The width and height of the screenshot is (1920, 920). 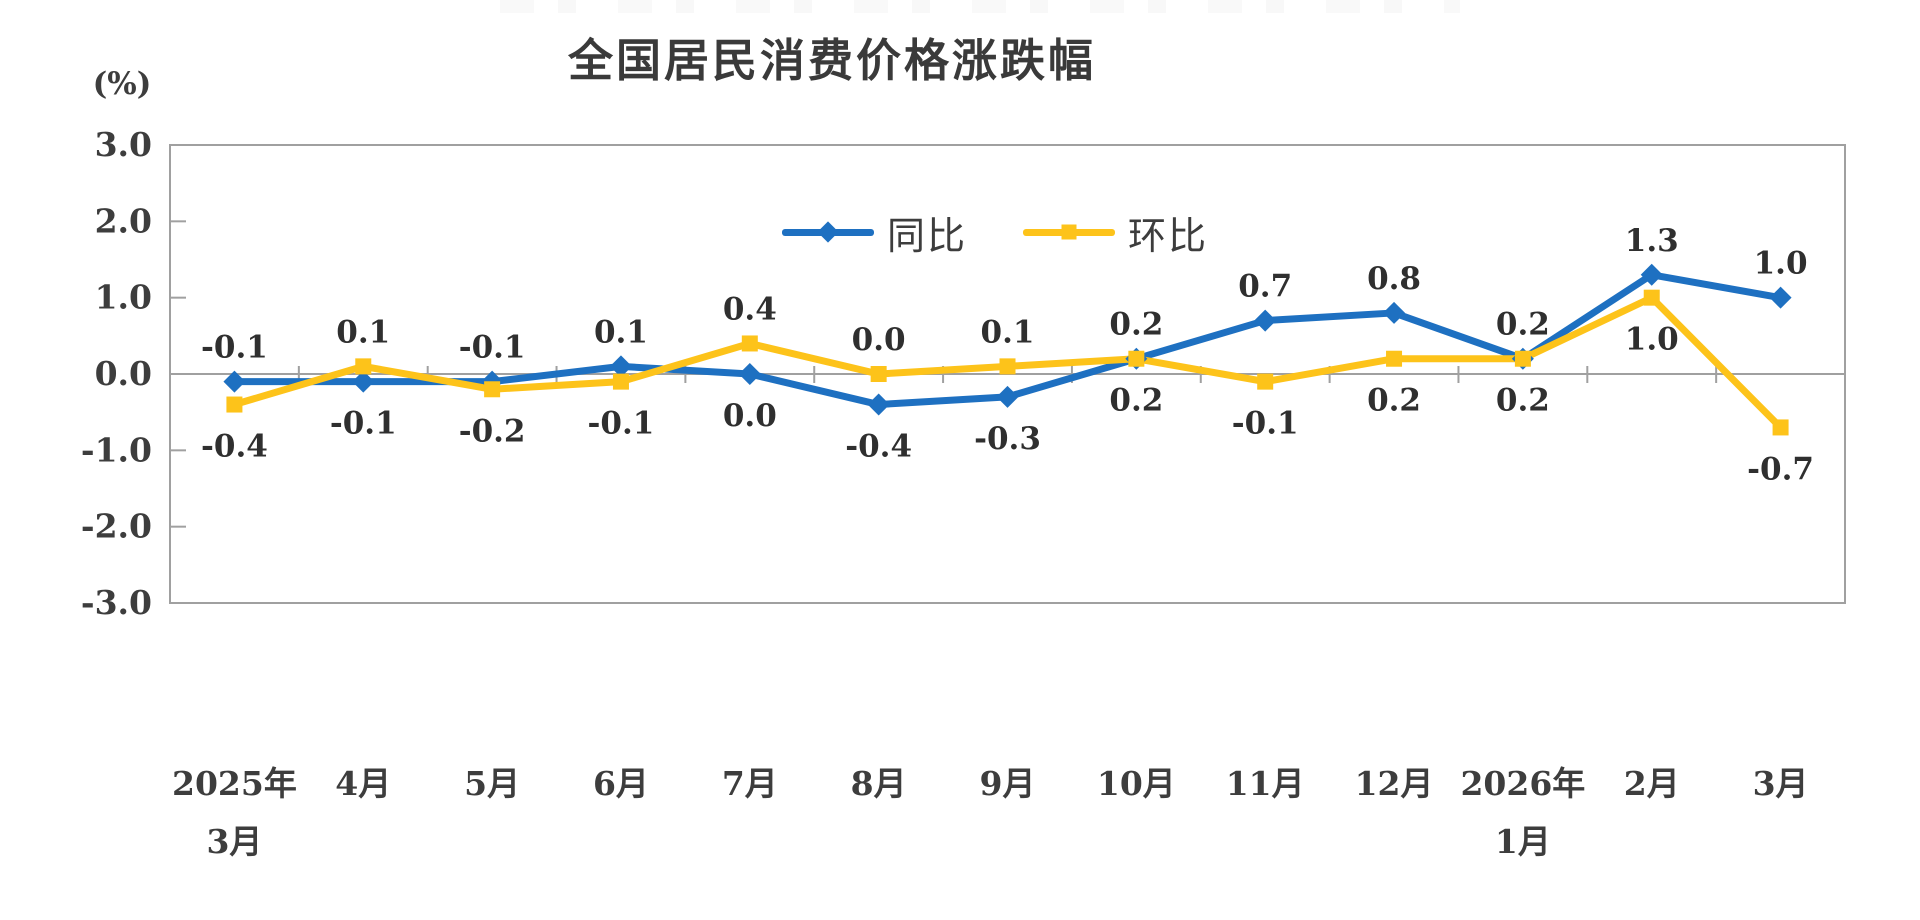 I want to click on data-label: 0.8, so click(x=1394, y=279).